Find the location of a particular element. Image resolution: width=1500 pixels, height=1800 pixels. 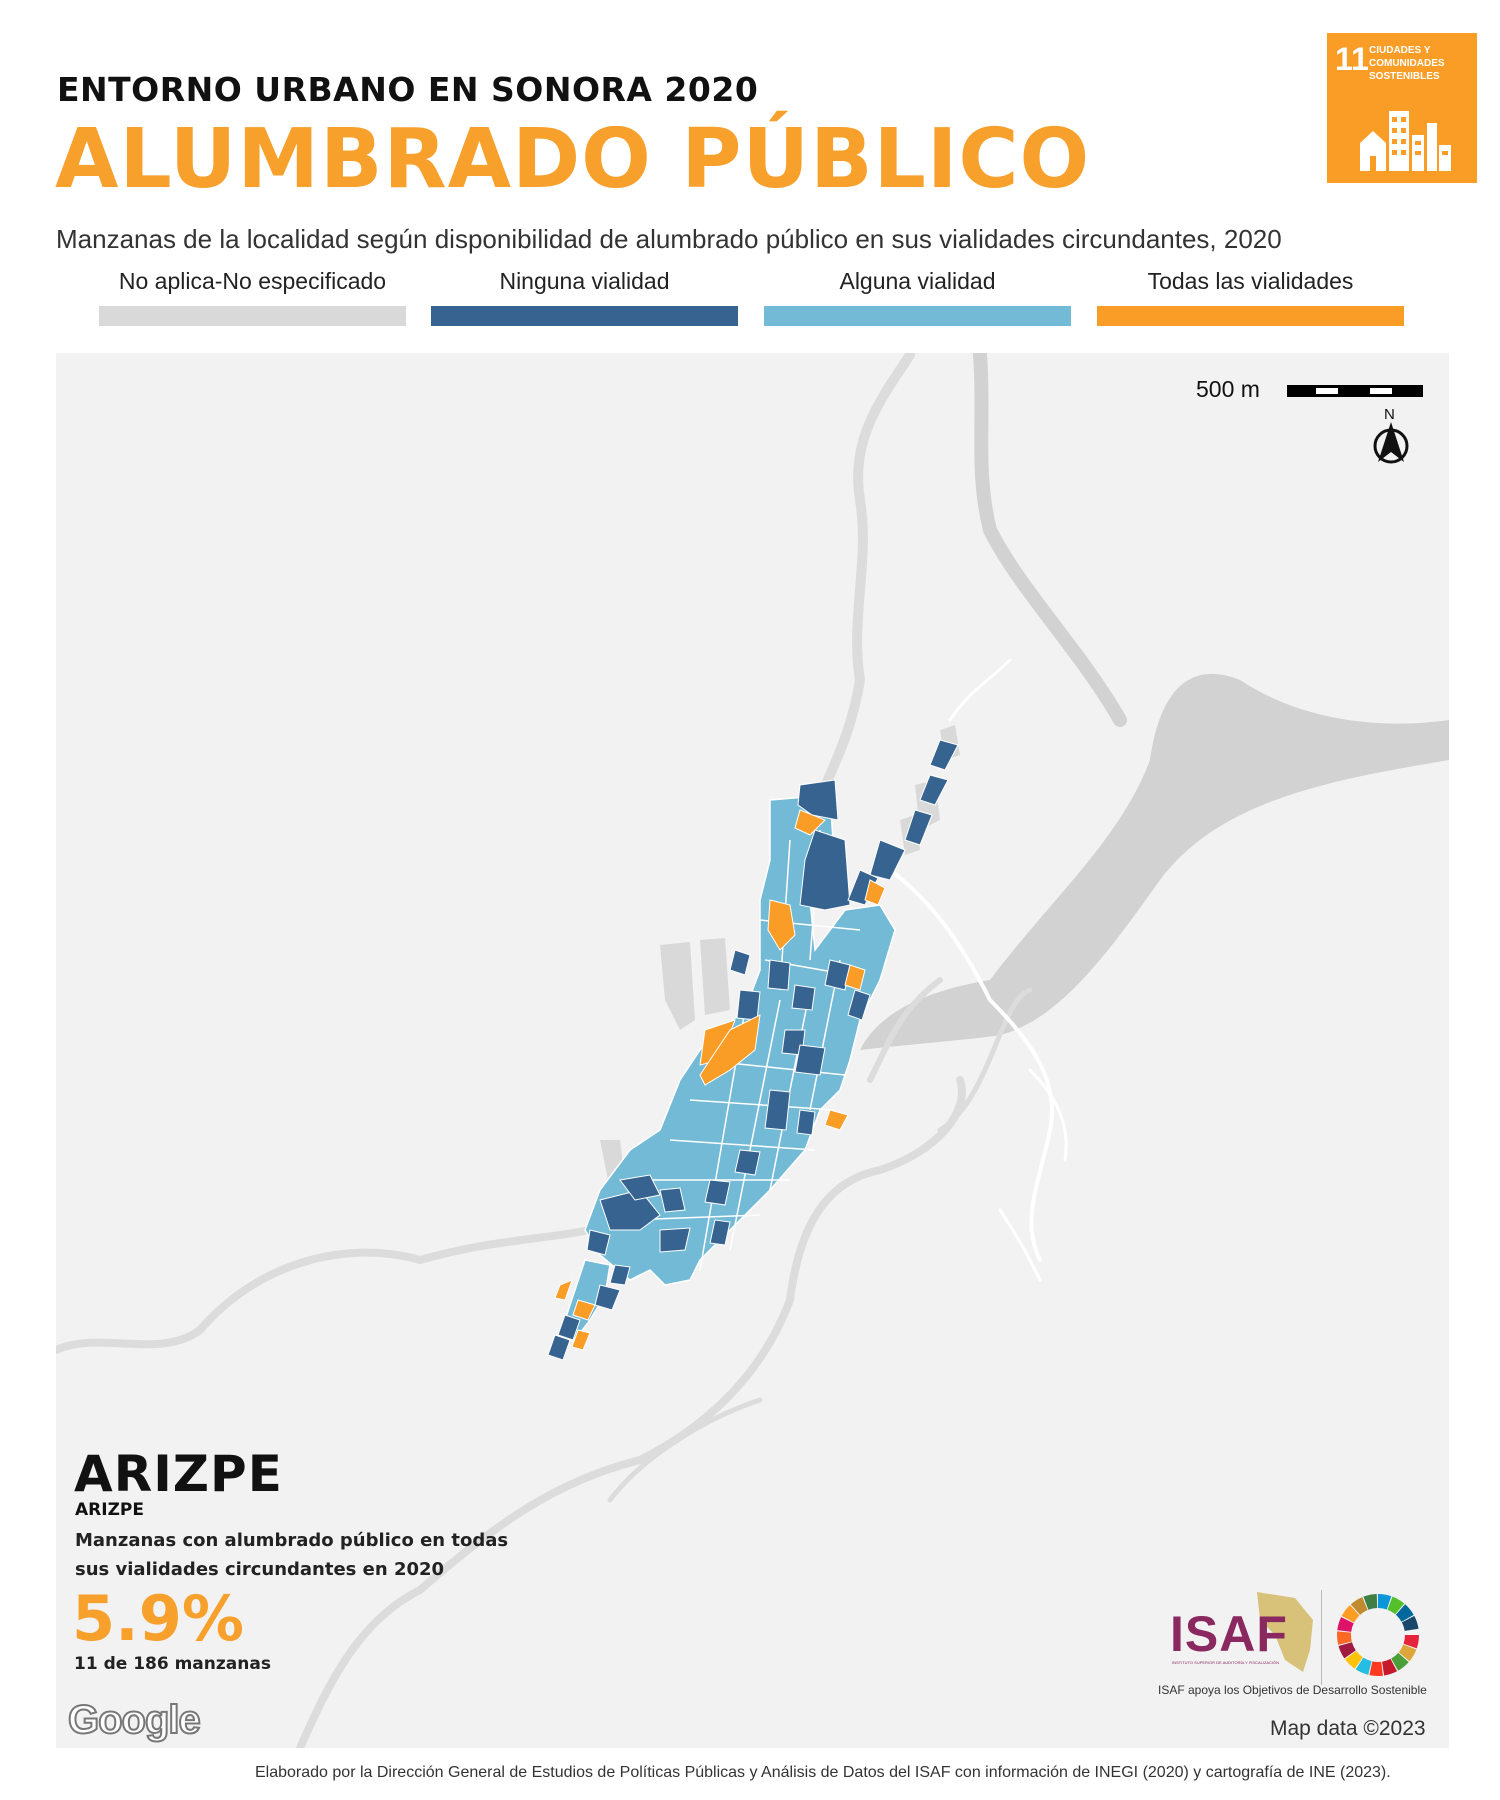

blocks-todas-vialidades is located at coordinates (720, 1080).